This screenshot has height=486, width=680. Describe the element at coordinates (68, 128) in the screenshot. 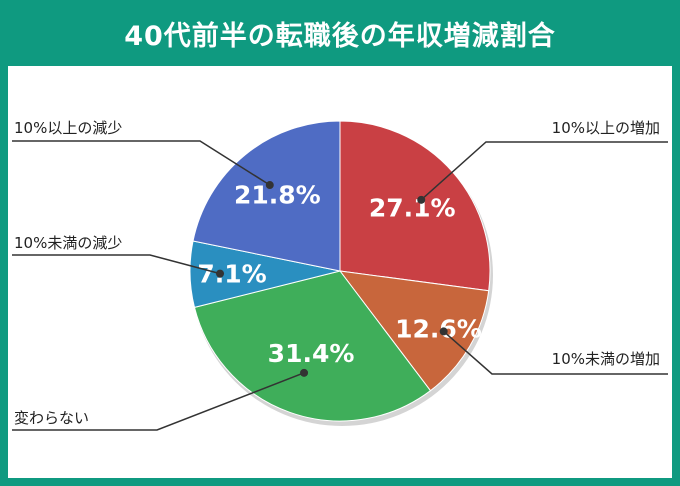

I see `category-label: 10%以上の減少` at that location.